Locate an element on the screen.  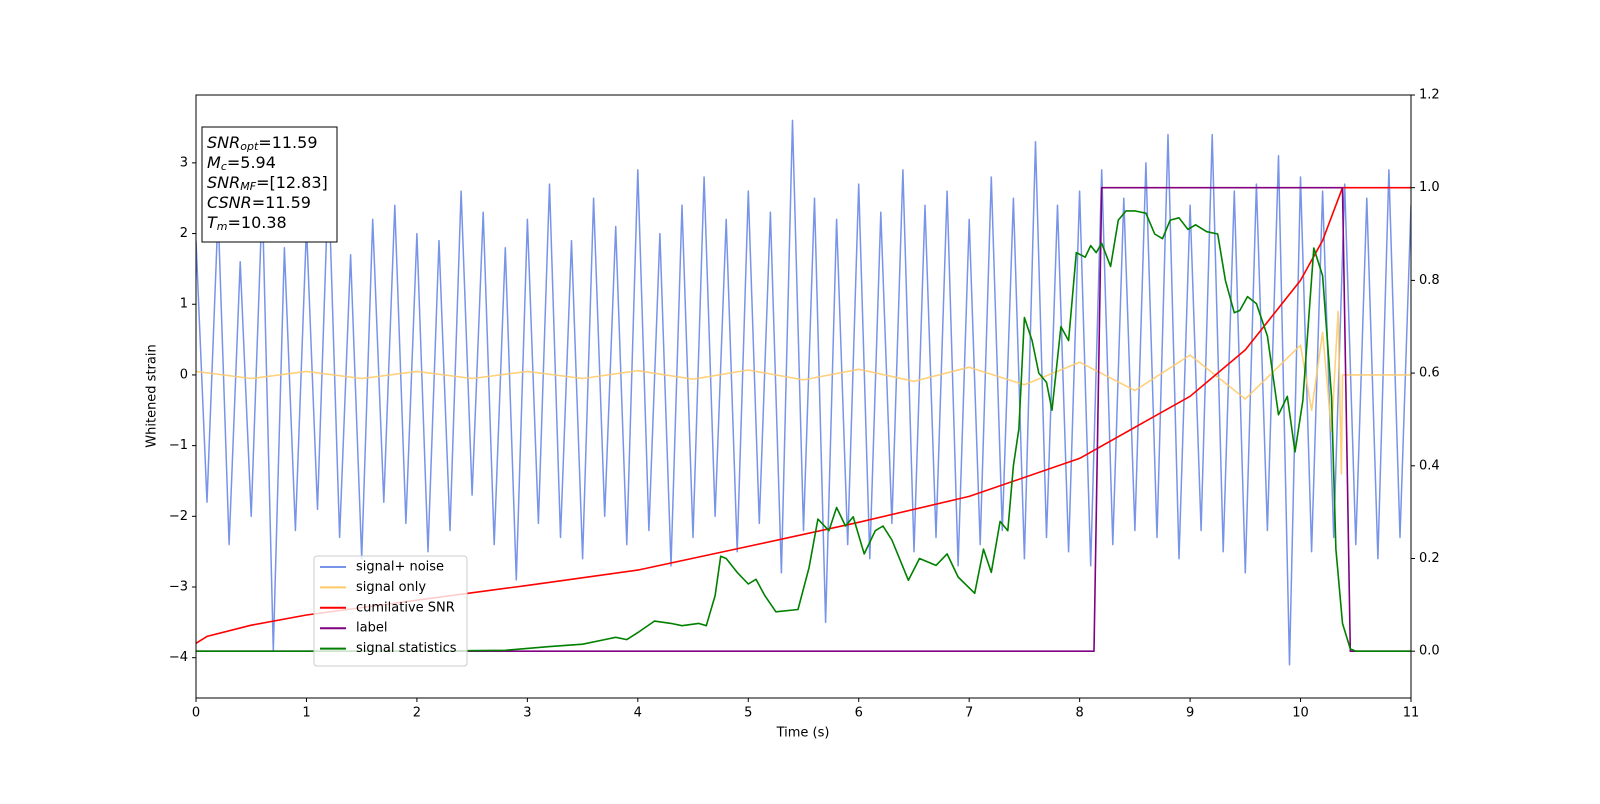
annotation-value: =[12.83] is located at coordinates (292, 182).